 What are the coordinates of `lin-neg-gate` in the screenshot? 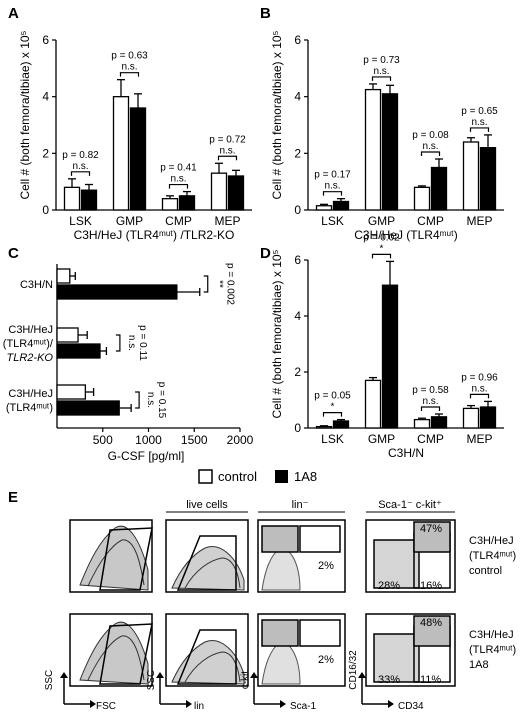 It's located at (206, 657).